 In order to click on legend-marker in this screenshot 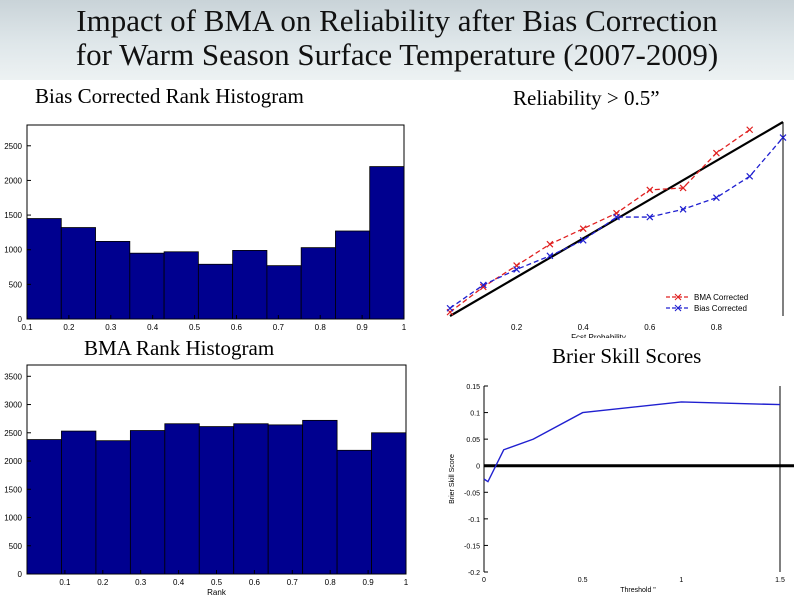, I will do `click(678, 297)`.